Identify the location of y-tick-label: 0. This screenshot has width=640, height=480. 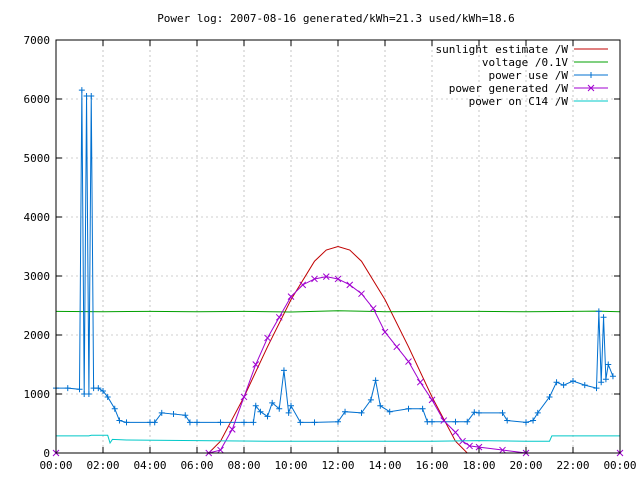
(46, 453).